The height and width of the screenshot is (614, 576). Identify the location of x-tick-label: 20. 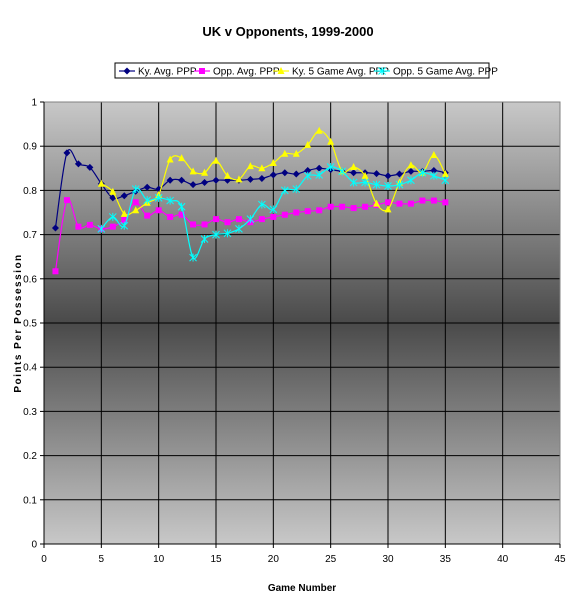
(274, 559).